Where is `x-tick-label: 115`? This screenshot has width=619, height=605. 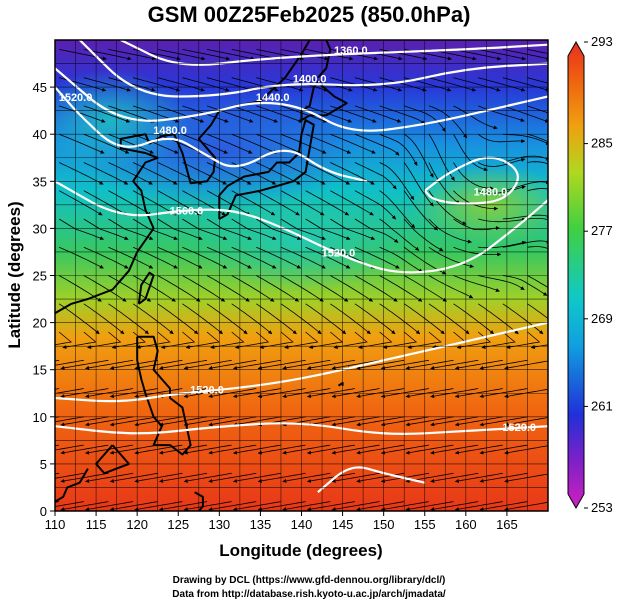
x-tick-label: 115 is located at coordinates (96, 524).